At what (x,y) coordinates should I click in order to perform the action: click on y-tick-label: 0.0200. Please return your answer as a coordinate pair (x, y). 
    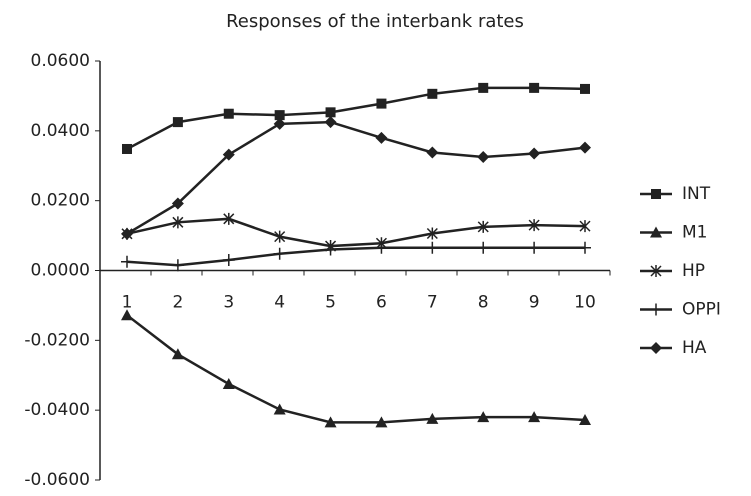
    Looking at the image, I should click on (60, 201).